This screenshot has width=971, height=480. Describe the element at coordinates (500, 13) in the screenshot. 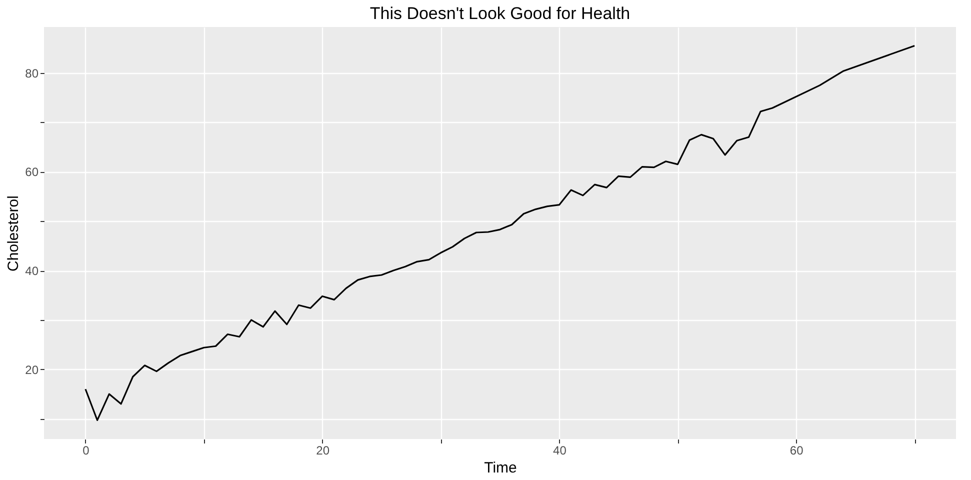

I see `chart-title: This Doesn't Look Good for Health` at that location.